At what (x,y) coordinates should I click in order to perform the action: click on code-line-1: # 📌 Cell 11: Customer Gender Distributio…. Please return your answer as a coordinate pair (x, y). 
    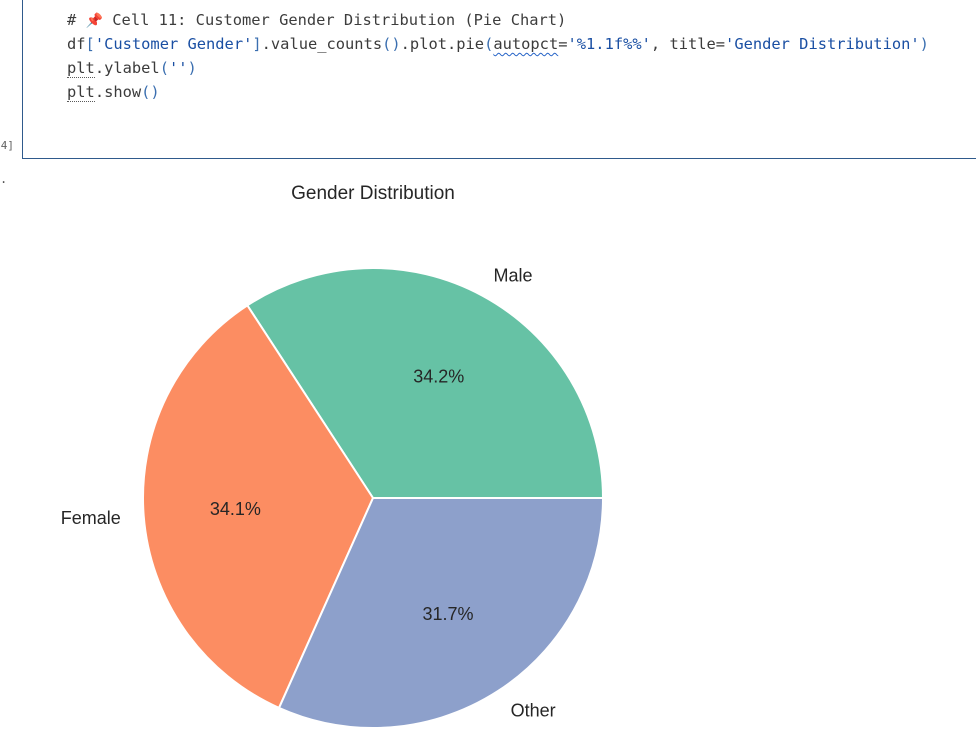
    Looking at the image, I should click on (498, 20).